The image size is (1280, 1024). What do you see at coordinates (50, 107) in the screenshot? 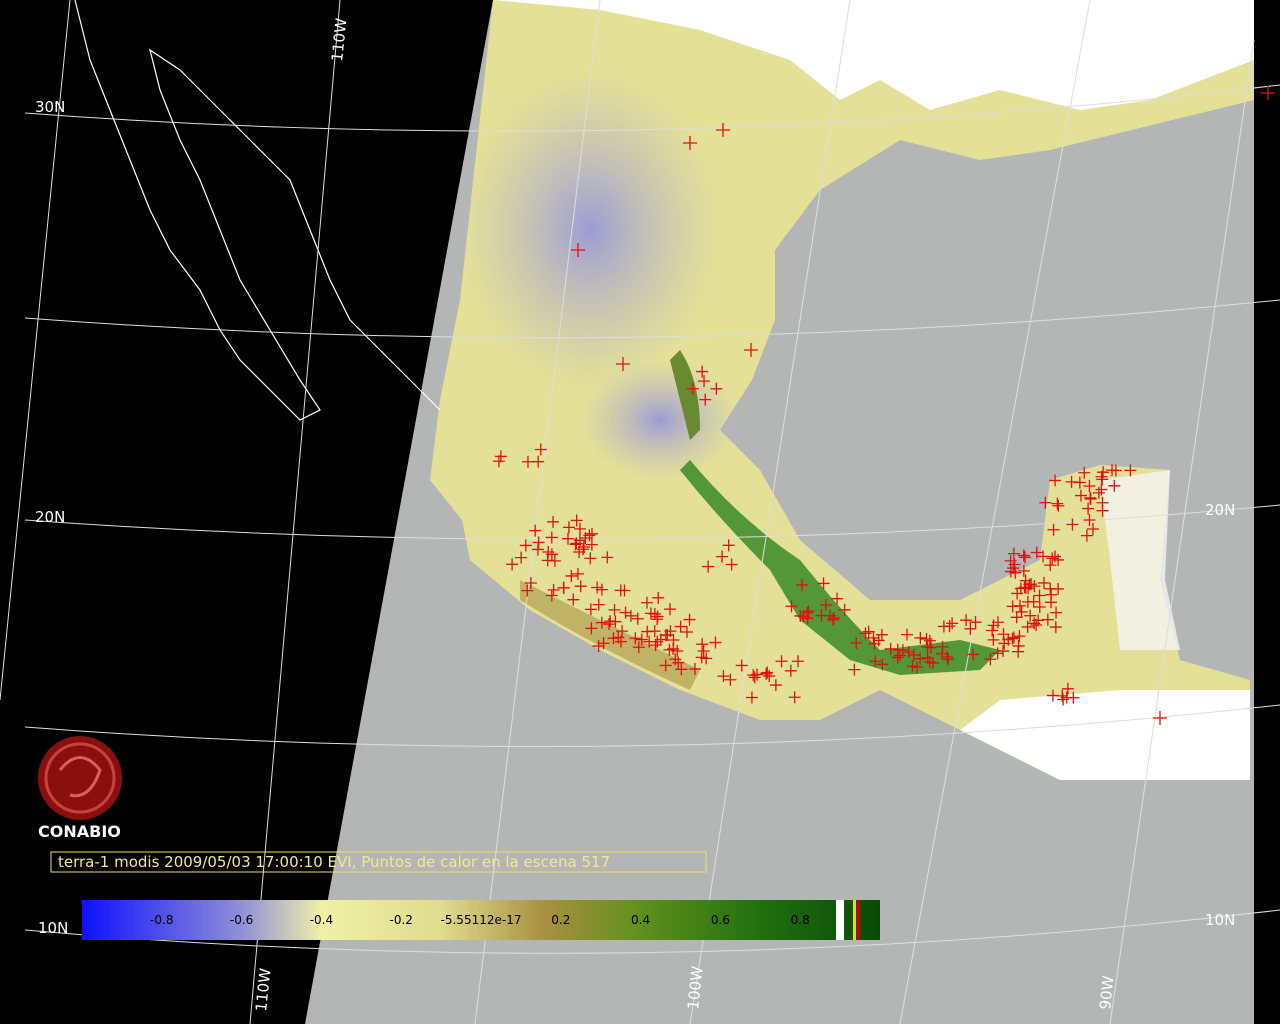
I see `grid-label: 30N` at bounding box center [50, 107].